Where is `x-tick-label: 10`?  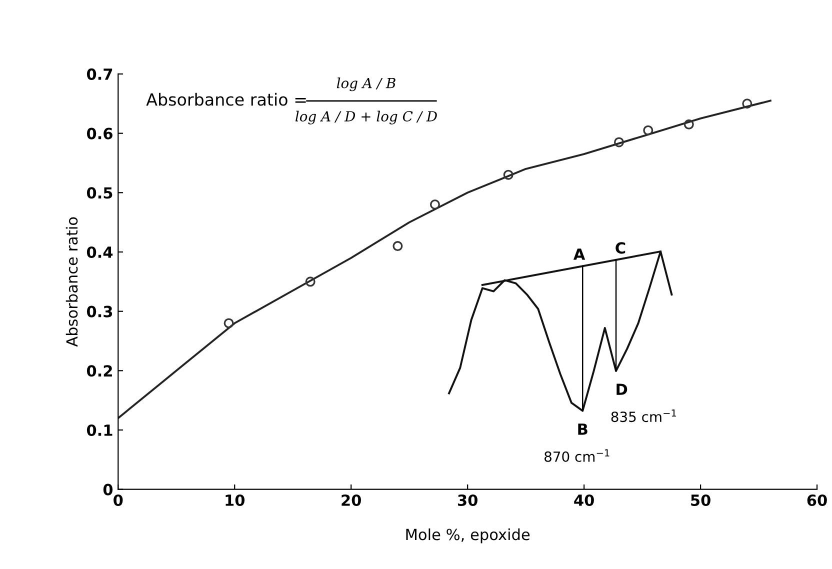
x-tick-label: 10 is located at coordinates (235, 500).